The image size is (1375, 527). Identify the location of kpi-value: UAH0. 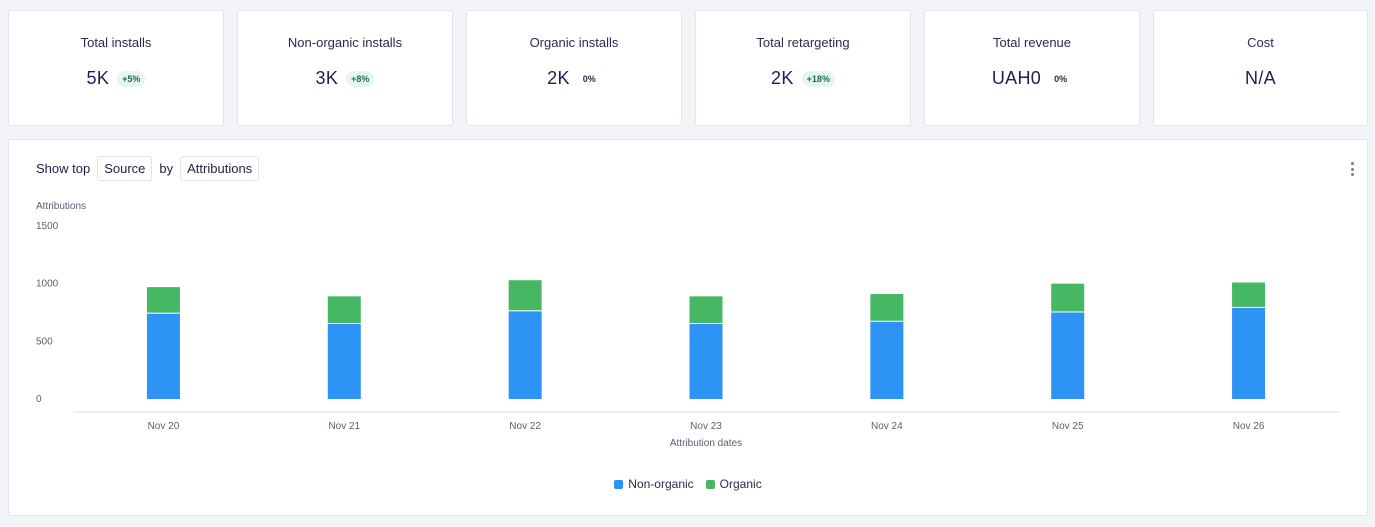
(1016, 78).